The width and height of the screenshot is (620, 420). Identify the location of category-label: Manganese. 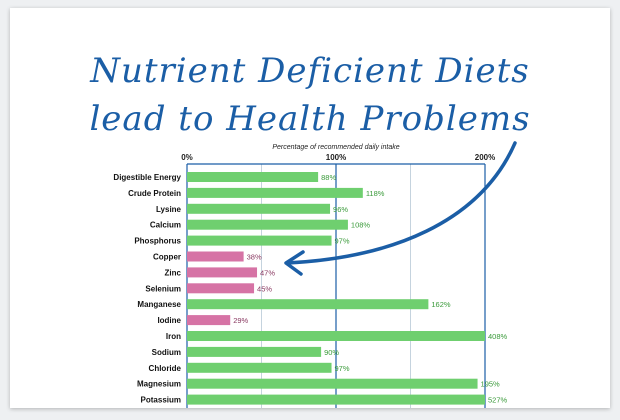
(159, 304).